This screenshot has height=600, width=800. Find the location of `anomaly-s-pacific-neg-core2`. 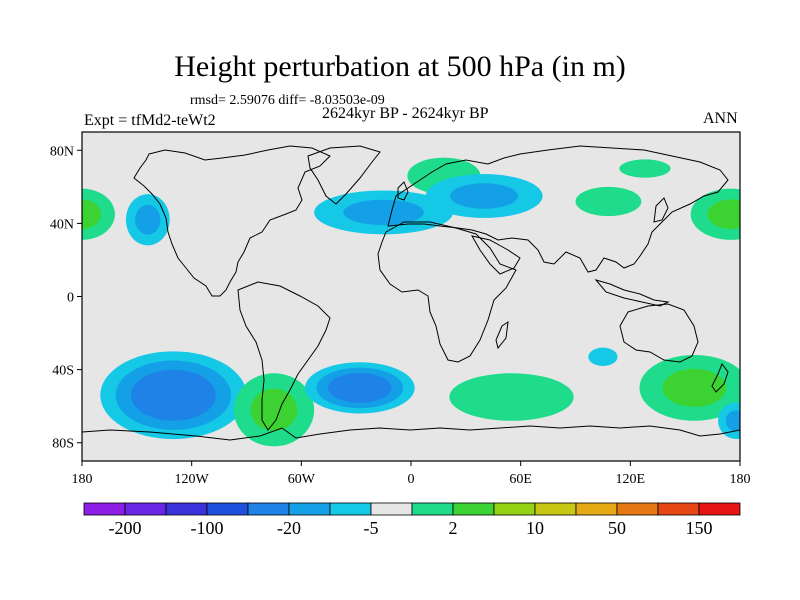

anomaly-s-pacific-neg-core2 is located at coordinates (173, 395).